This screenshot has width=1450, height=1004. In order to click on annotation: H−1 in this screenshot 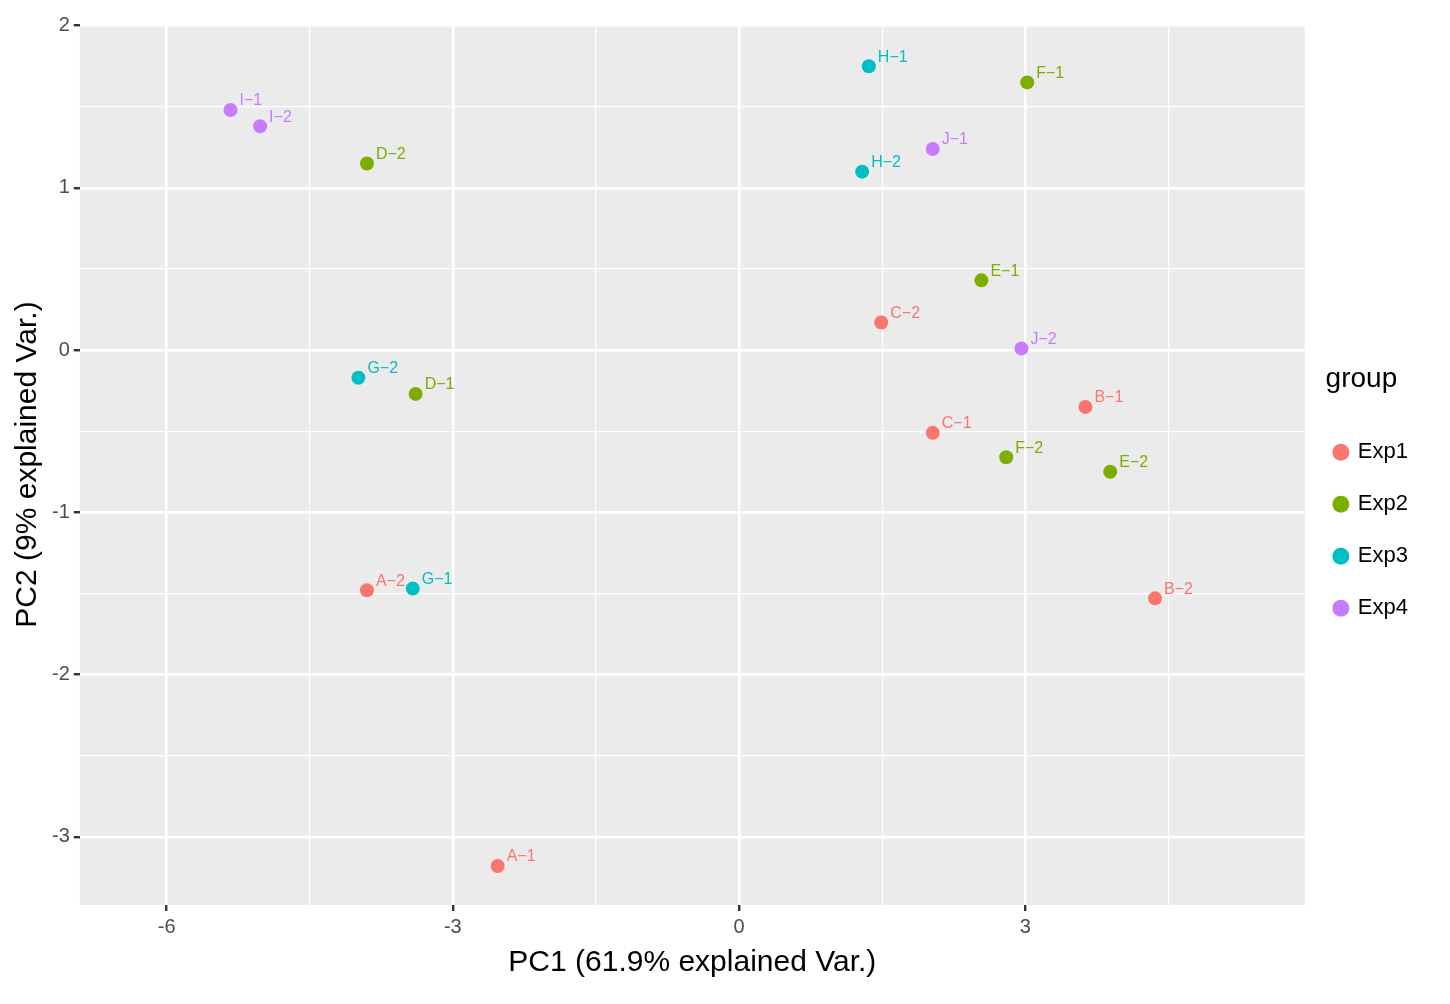, I will do `click(892, 56)`.